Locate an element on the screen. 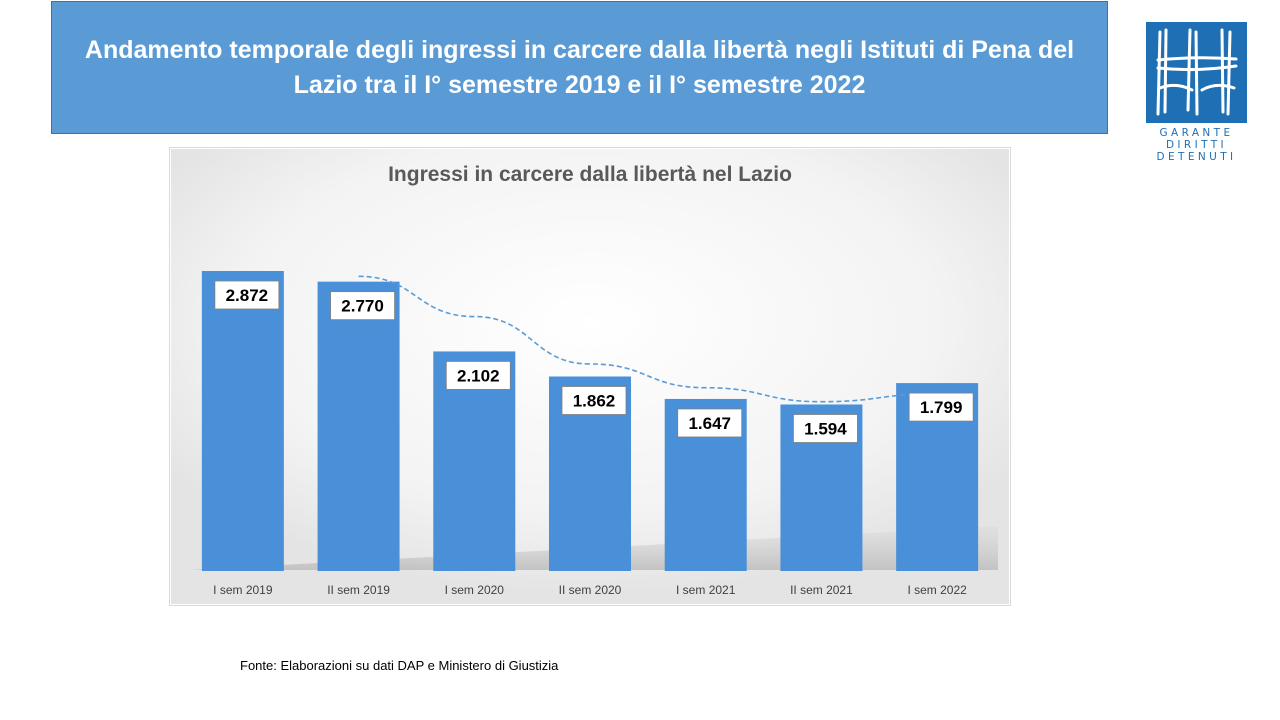 The width and height of the screenshot is (1280, 720). x-tick-label-3: I sem 2020 is located at coordinates (475, 590).